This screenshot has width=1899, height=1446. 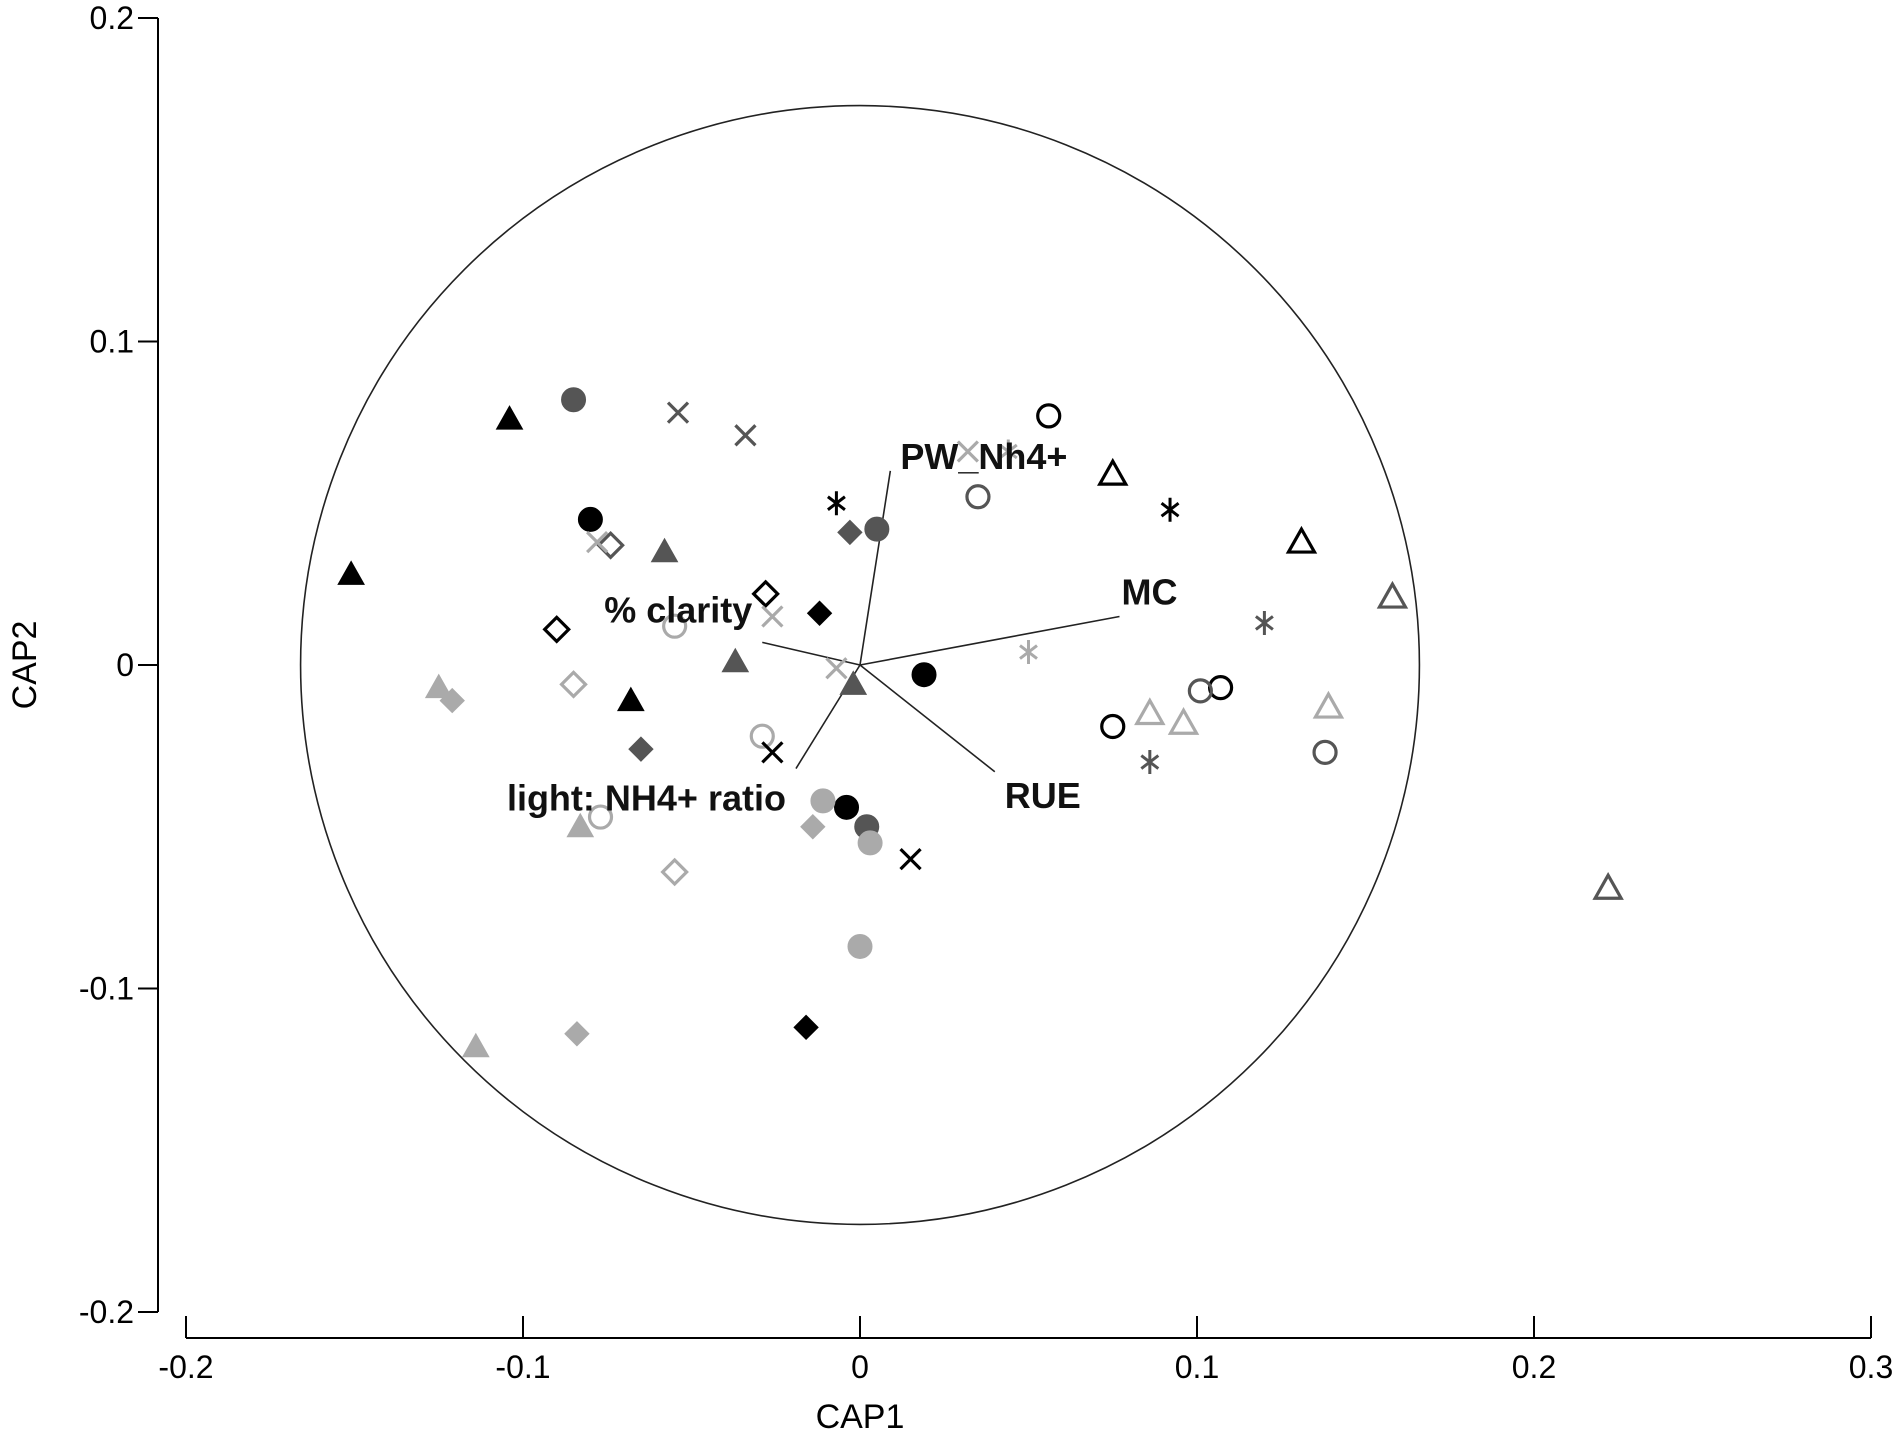 I want to click on y-axis-title: CAP2, so click(x=25, y=665).